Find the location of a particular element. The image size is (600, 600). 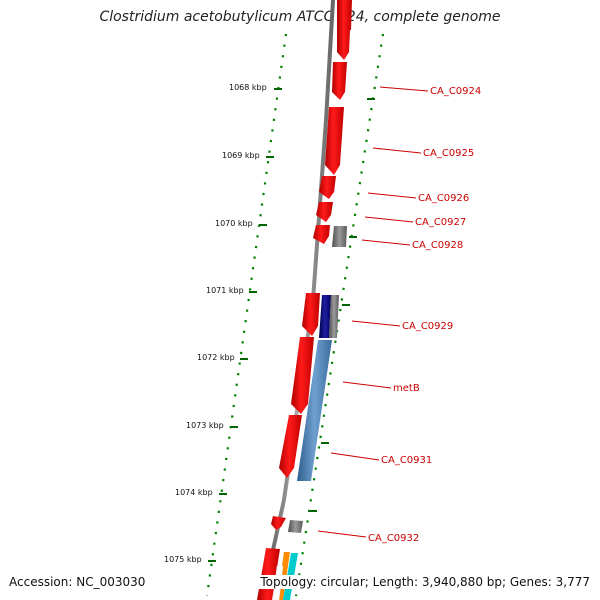

outer-track-ticks is located at coordinates (342, 305).